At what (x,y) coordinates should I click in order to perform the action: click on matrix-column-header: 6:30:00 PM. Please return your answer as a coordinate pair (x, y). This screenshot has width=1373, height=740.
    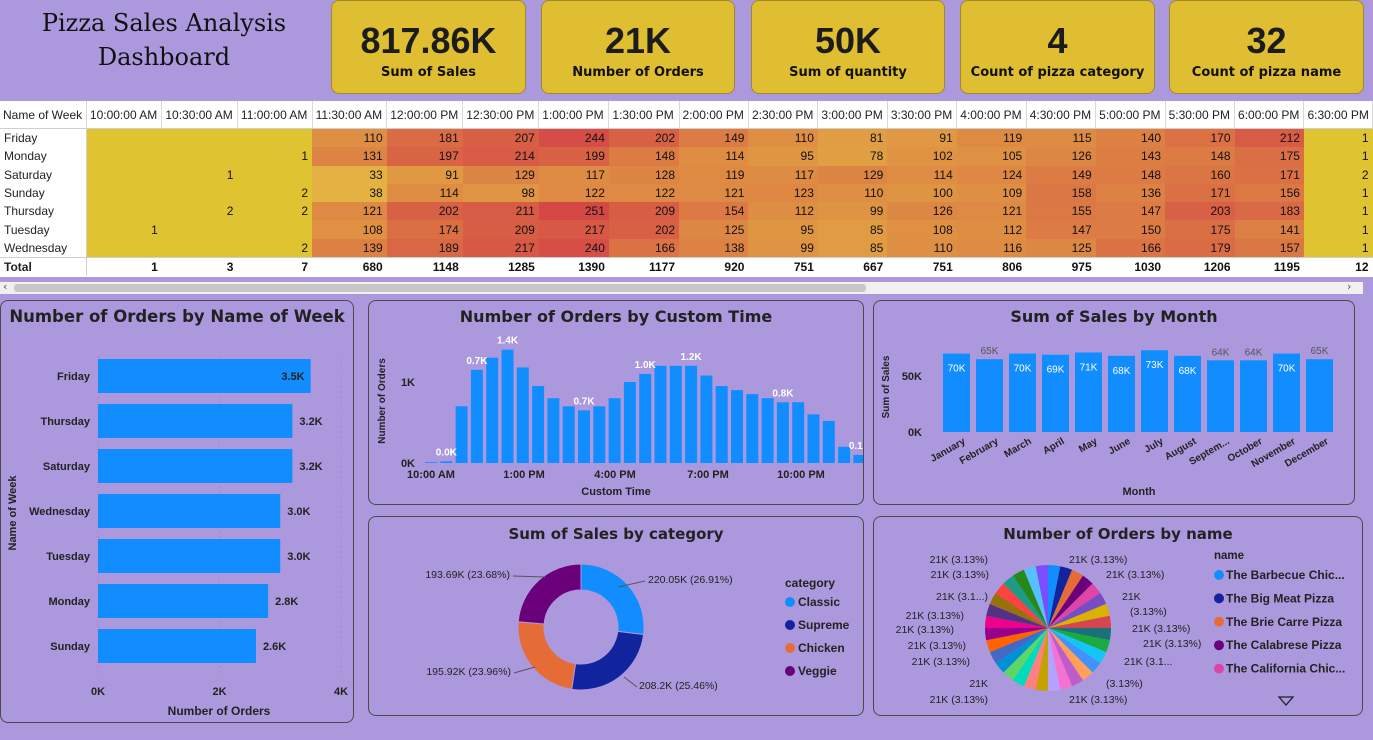
    Looking at the image, I should click on (1338, 115).